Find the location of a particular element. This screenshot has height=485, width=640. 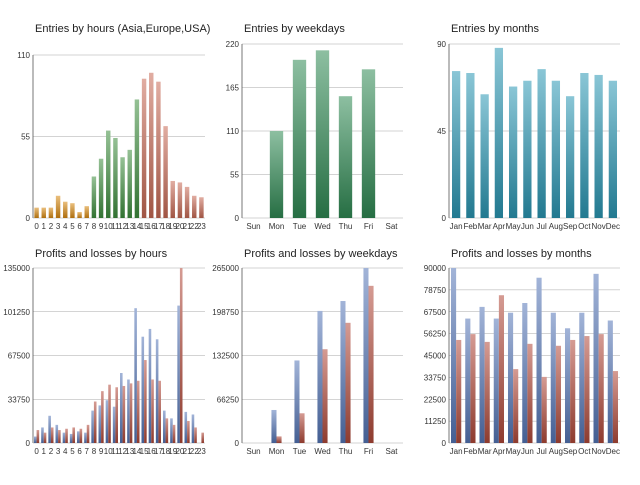

x-tick-label: Mon is located at coordinates (277, 451).